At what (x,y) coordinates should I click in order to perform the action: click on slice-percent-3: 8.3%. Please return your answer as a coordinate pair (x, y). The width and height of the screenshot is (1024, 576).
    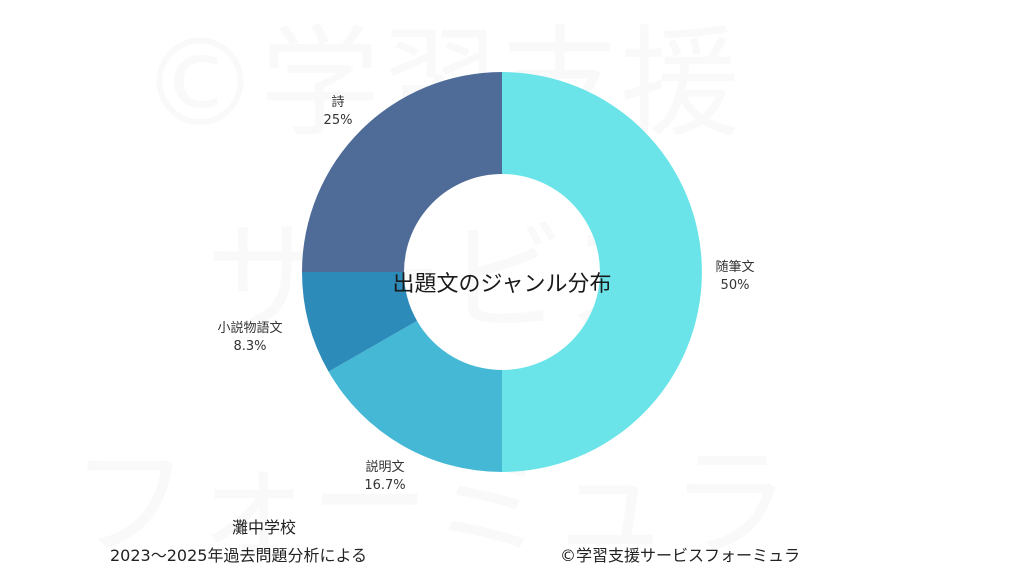
    Looking at the image, I should click on (249, 346).